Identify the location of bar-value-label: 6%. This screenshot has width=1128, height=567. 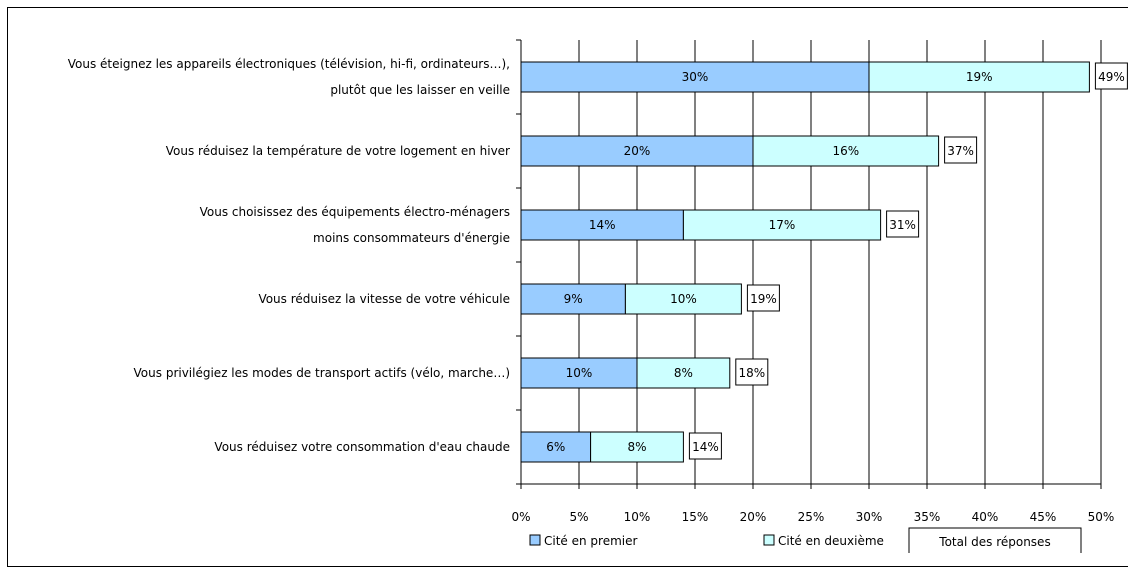
(555, 447).